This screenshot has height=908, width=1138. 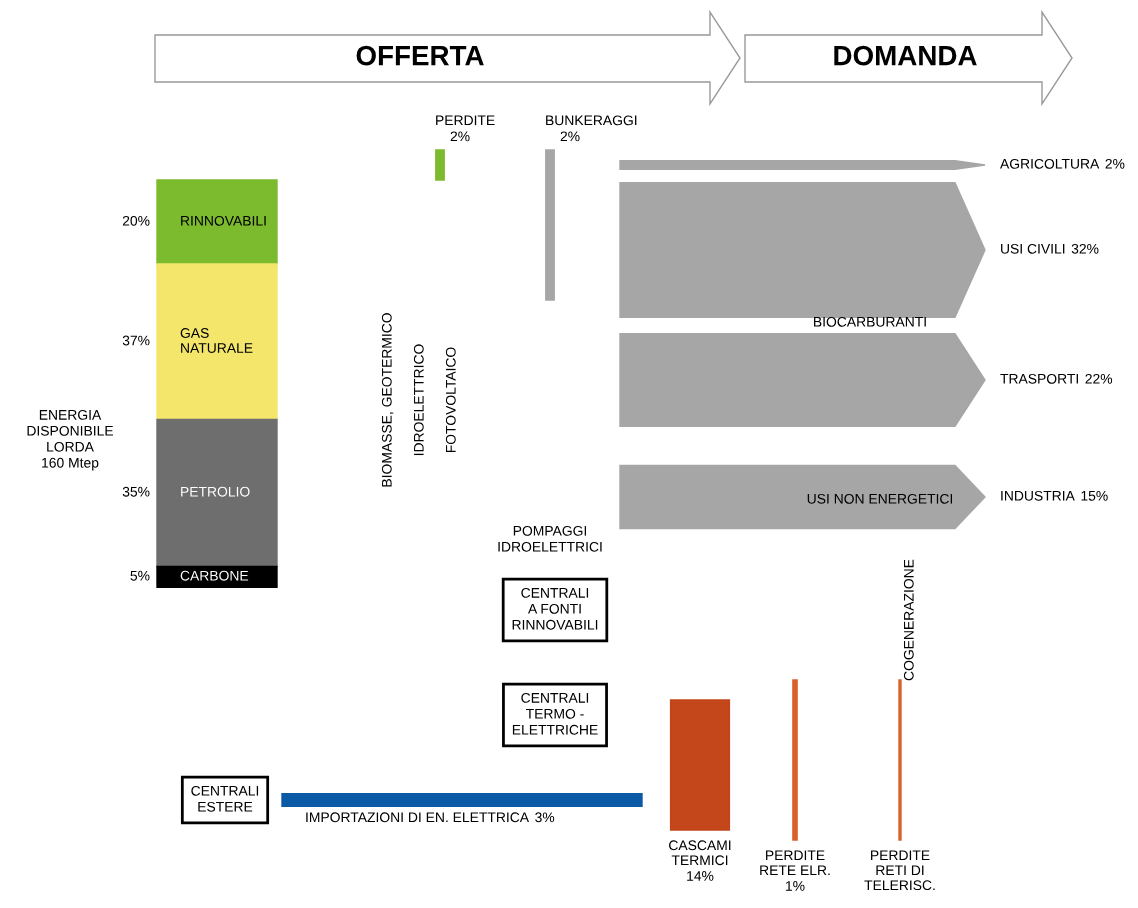 I want to click on category-label: PERDITE RETE ELR., so click(x=795, y=863).